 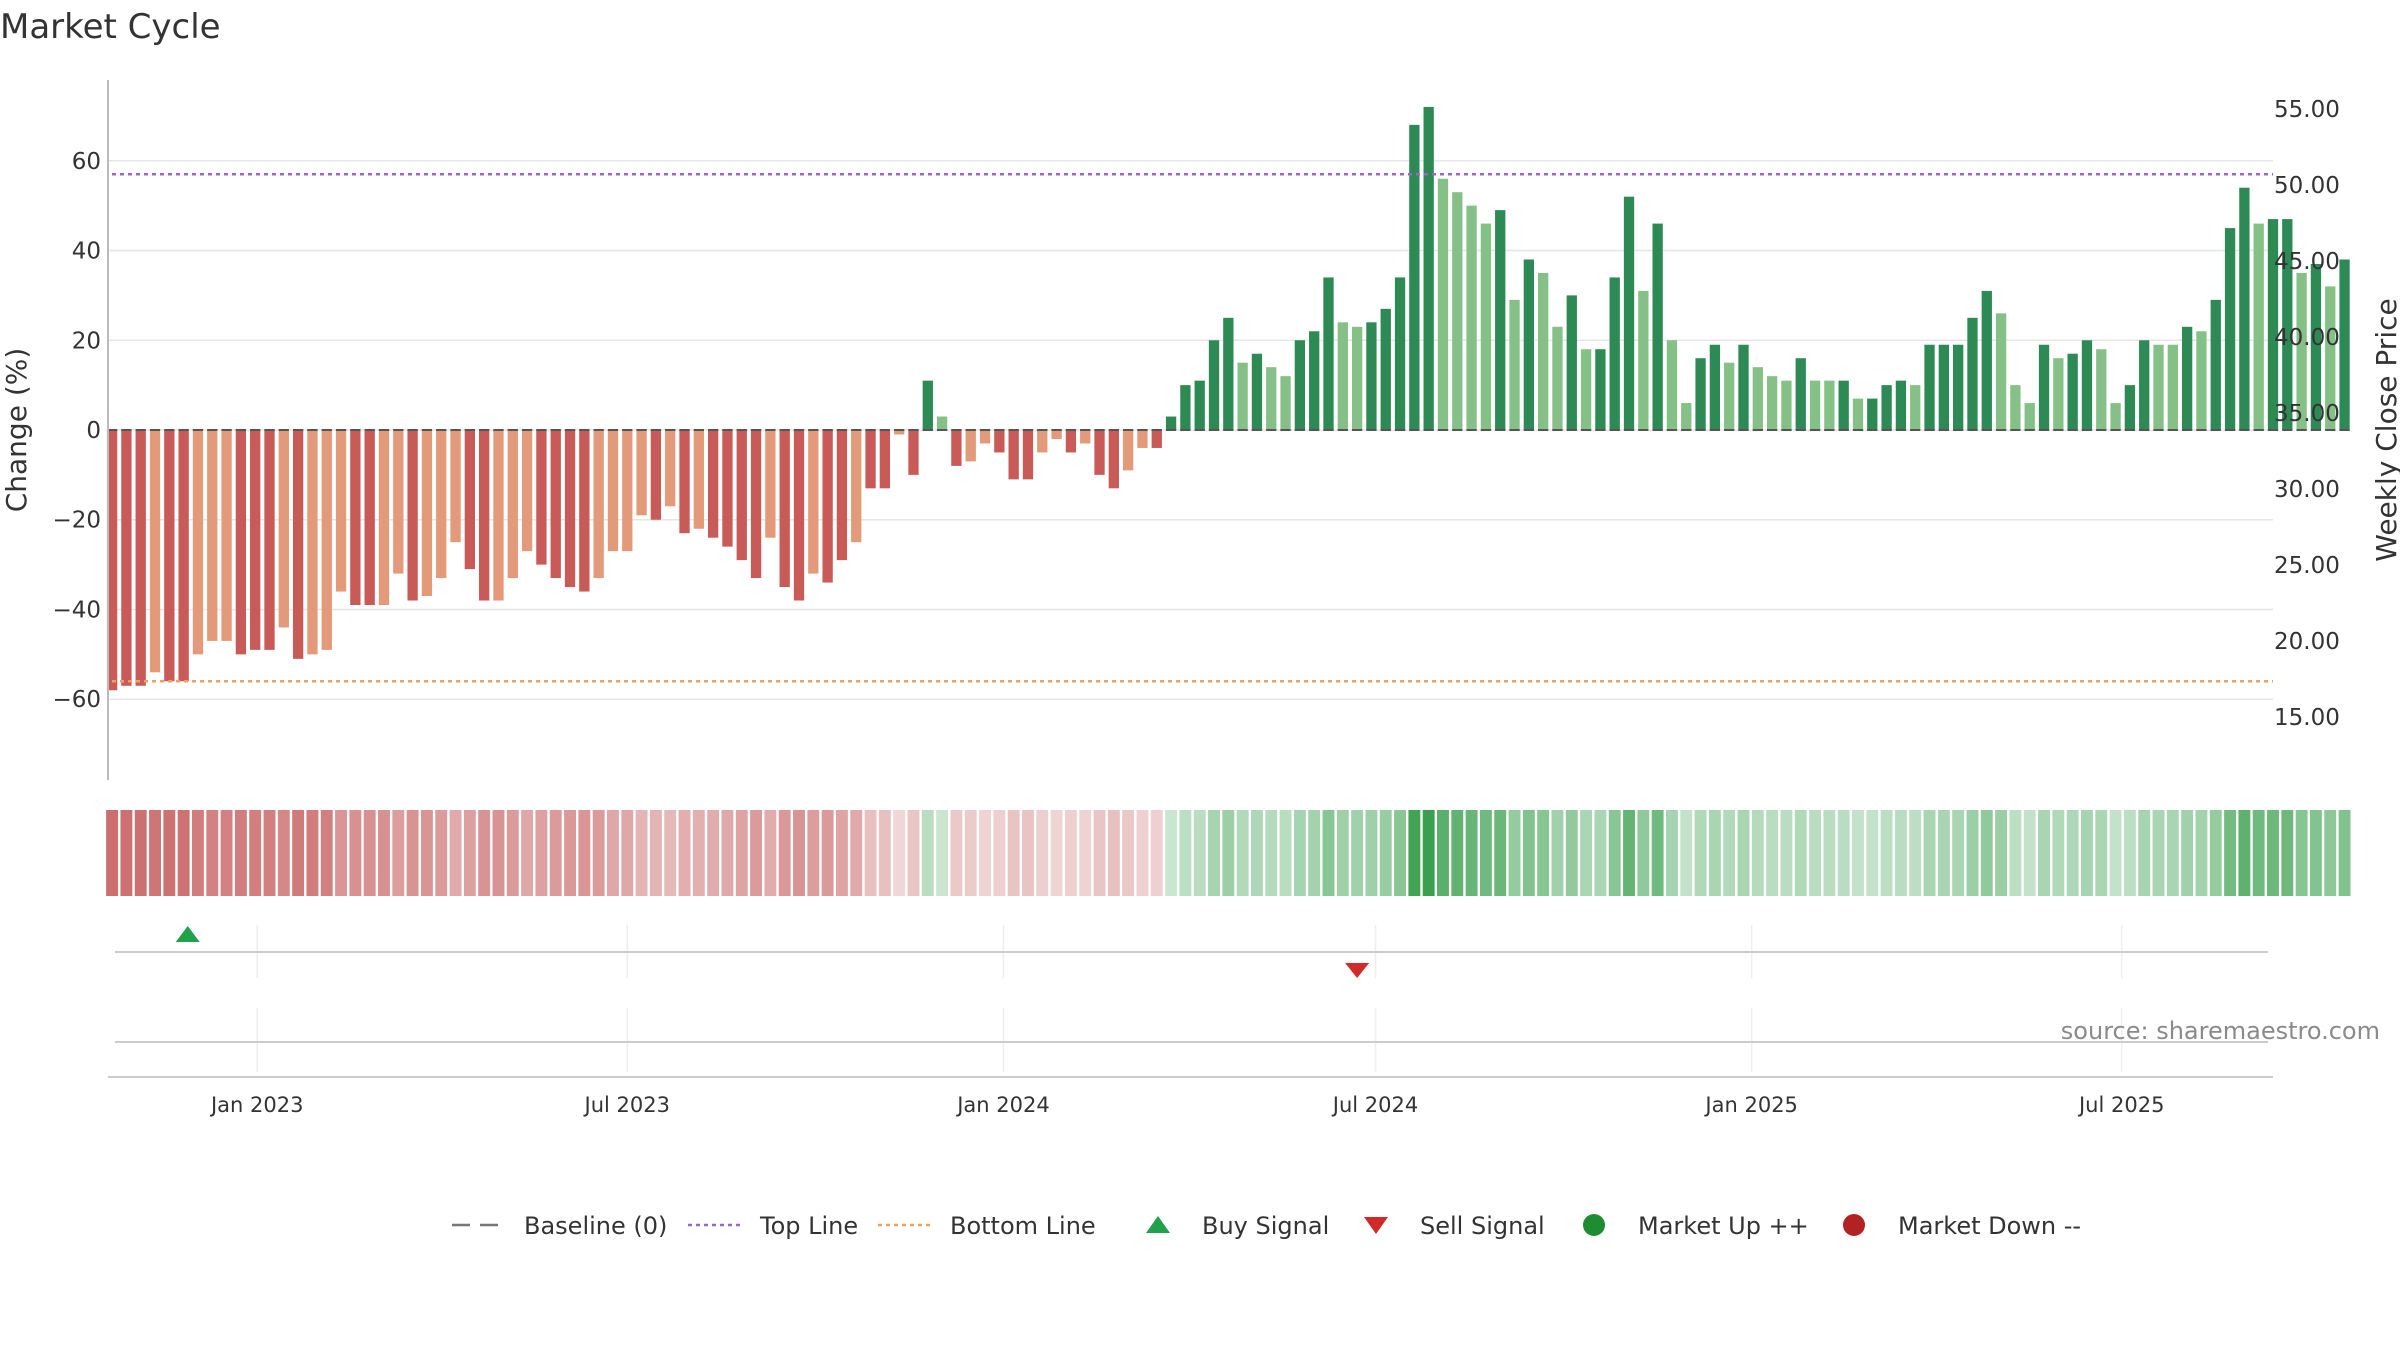 I want to click on y2-tick-label: 50.00, so click(x=2307, y=186).